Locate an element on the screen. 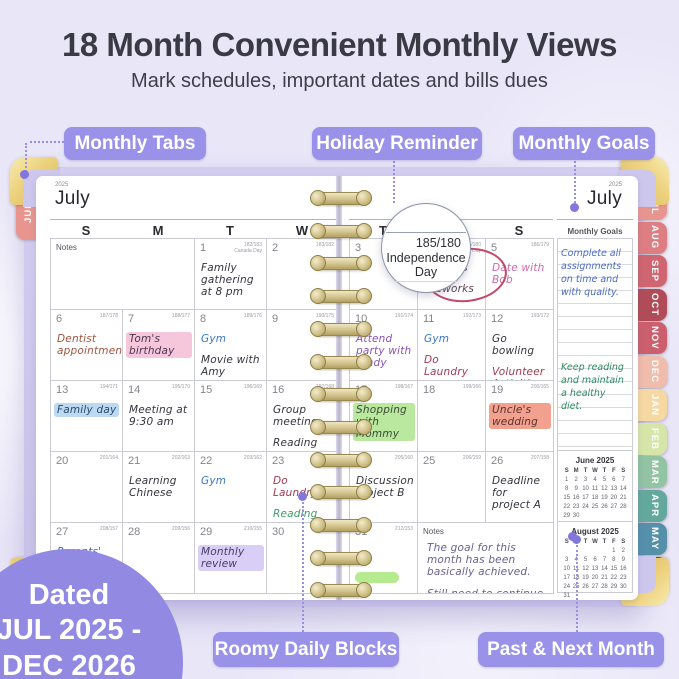  day-of-year: 208/157 is located at coordinates (108, 529).